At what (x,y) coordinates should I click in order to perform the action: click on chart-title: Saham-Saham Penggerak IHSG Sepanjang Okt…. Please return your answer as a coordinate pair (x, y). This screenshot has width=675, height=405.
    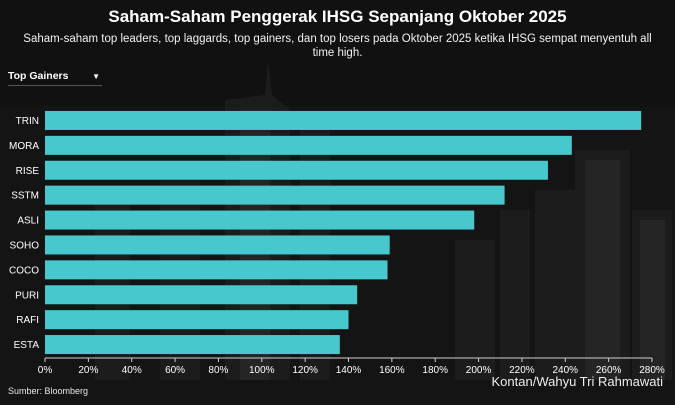
    Looking at the image, I should click on (337, 16).